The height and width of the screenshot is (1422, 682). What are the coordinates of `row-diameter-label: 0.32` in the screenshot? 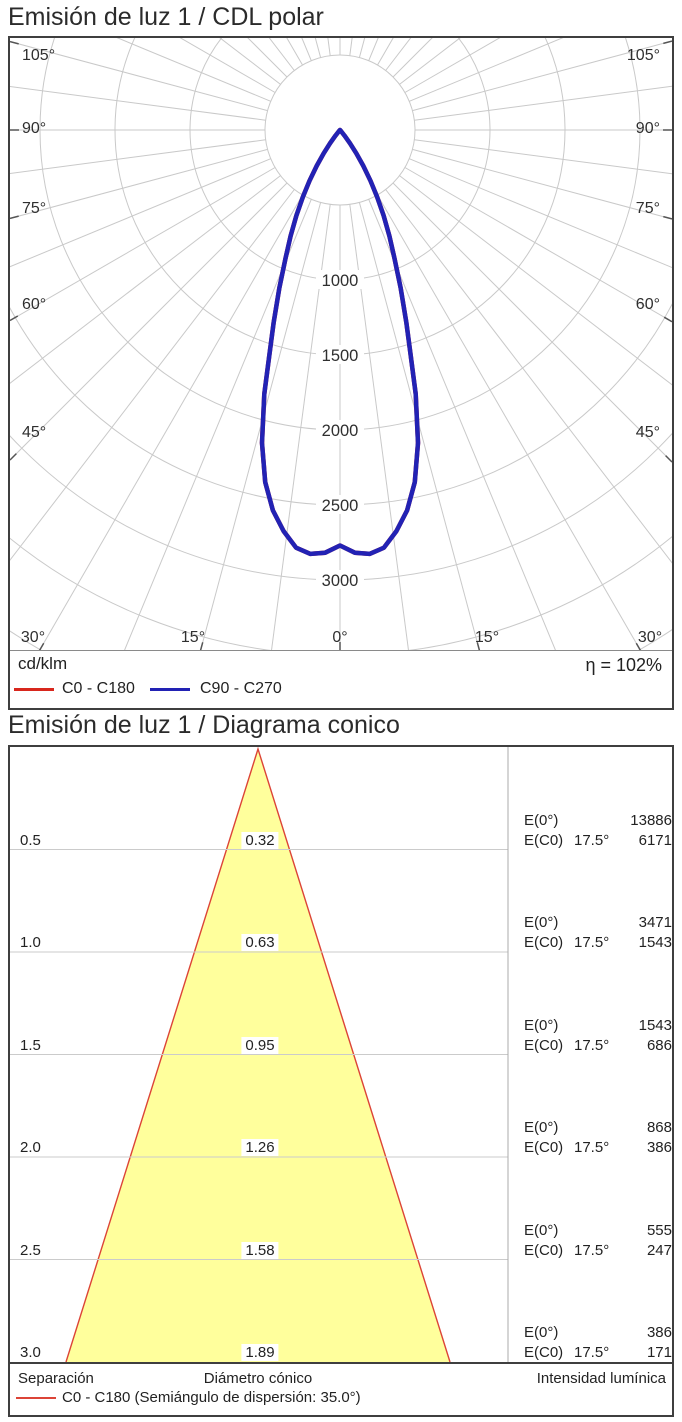 It's located at (260, 840).